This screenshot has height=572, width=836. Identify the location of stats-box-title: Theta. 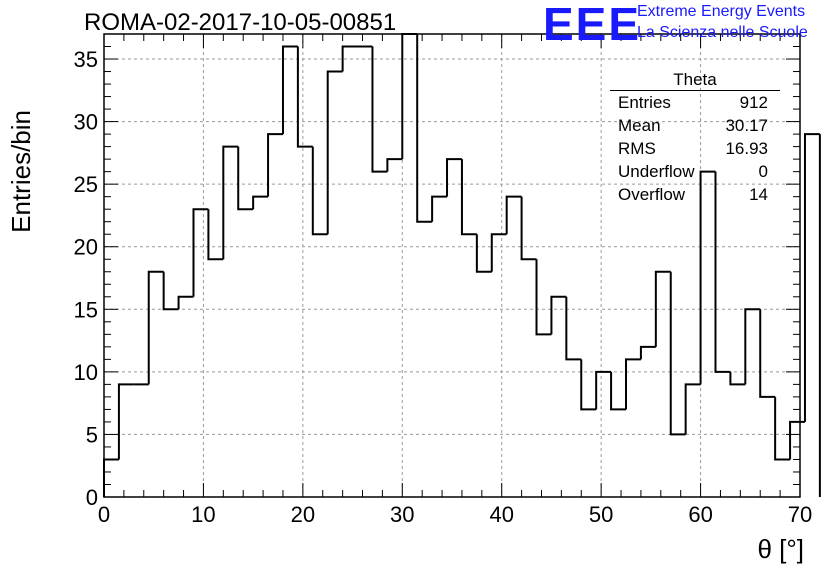
(695, 80).